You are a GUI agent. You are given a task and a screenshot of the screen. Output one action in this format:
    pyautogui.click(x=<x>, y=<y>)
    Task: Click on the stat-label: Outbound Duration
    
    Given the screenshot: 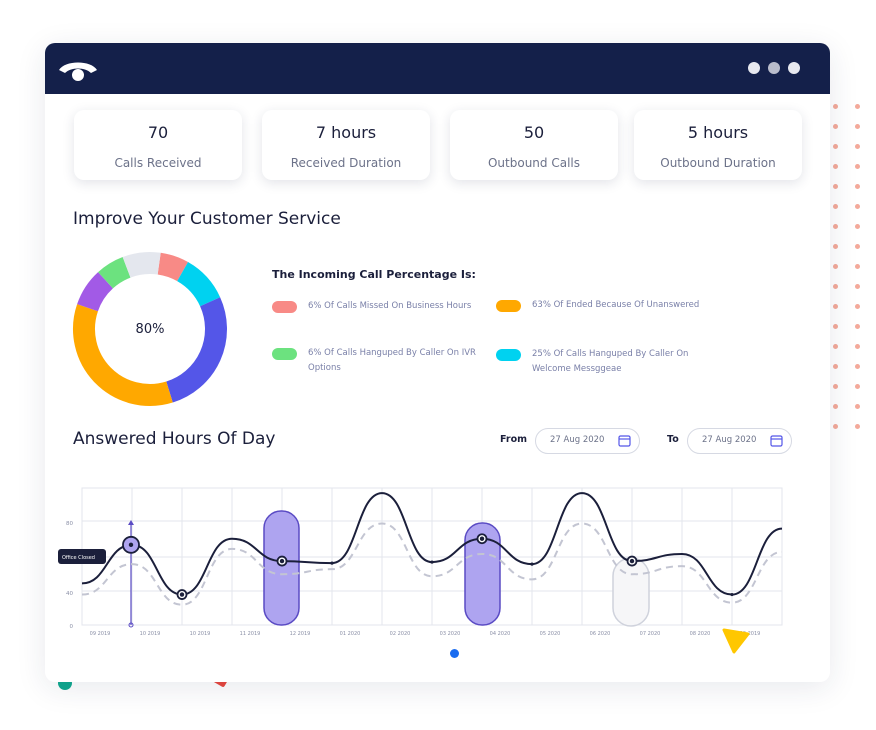 What is the action you would take?
    pyautogui.click(x=718, y=163)
    